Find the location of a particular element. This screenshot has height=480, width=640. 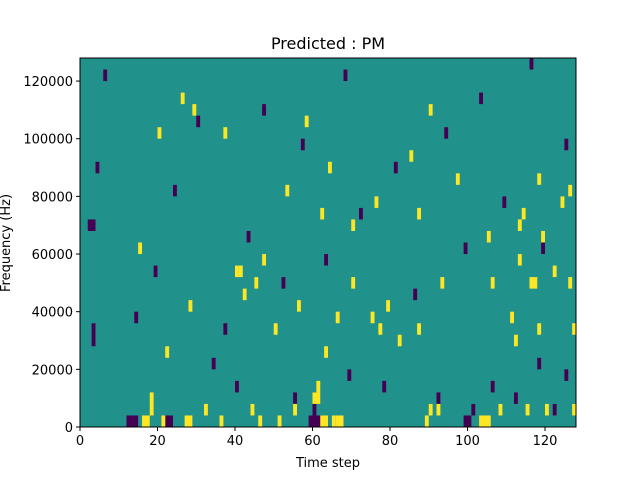

chart-title: Predicted : PM is located at coordinates (328, 43).